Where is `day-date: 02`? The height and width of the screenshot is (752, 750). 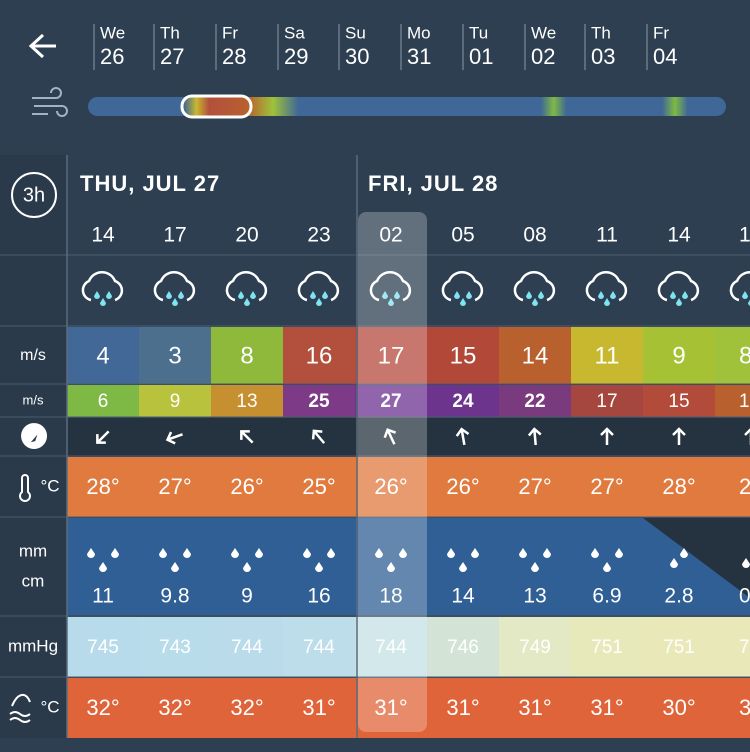 day-date: 02 is located at coordinates (543, 56).